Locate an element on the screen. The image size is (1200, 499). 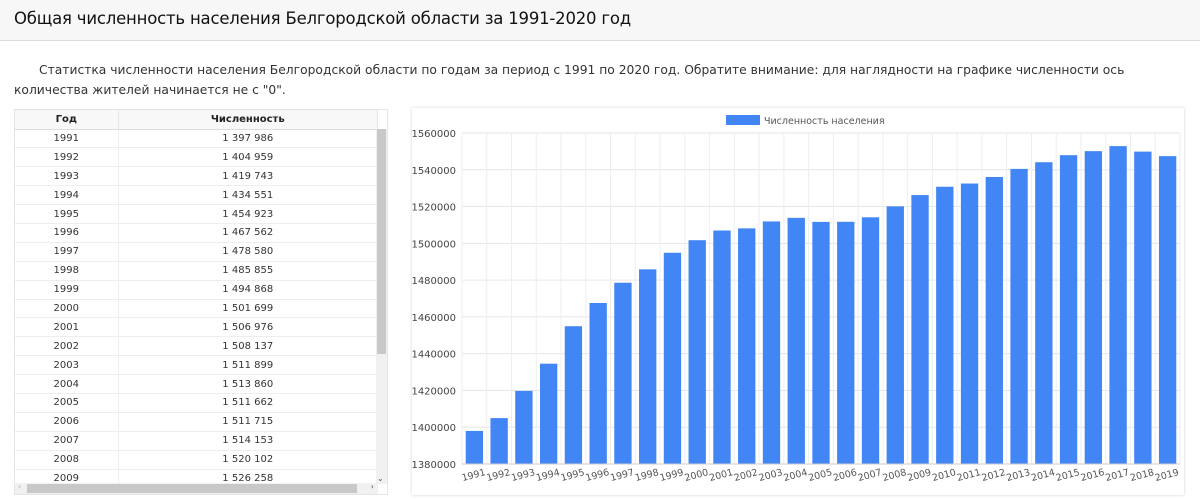
year-cell: 2000 is located at coordinates (67, 309).